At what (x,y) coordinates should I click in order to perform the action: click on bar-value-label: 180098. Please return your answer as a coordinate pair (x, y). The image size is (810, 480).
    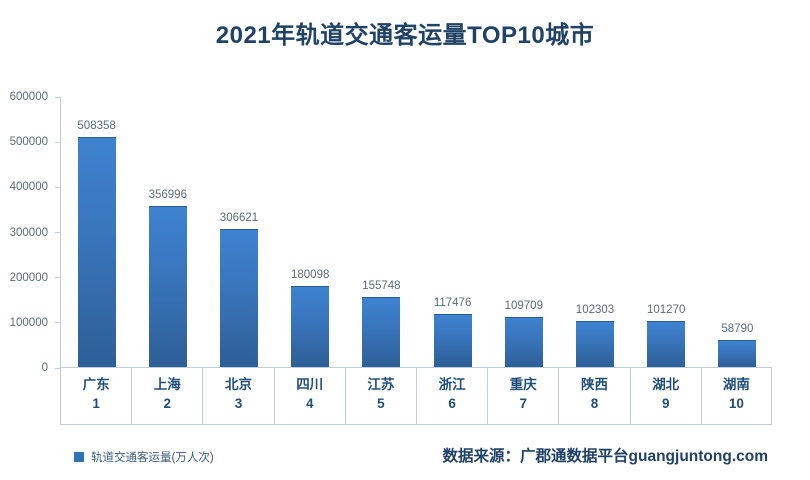
    Looking at the image, I should click on (310, 274).